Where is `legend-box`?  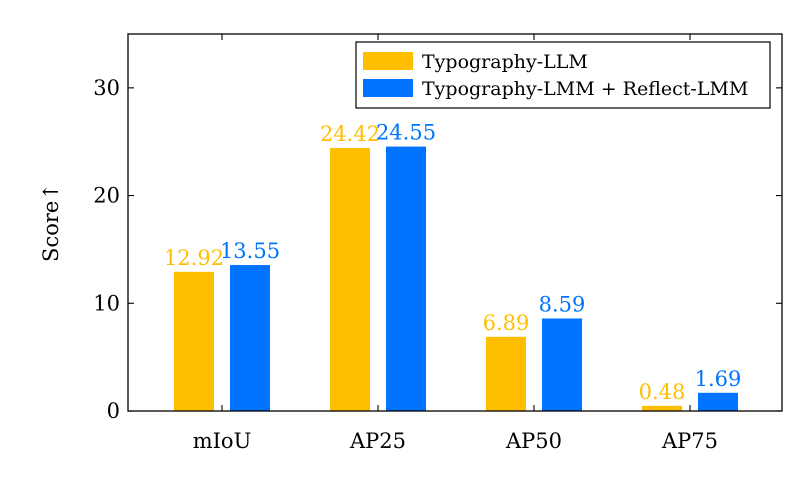
legend-box is located at coordinates (563, 75).